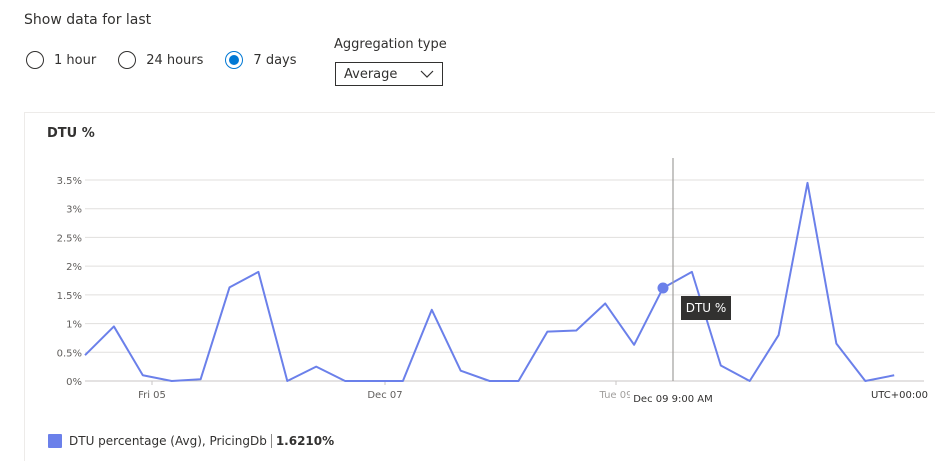  What do you see at coordinates (384, 395) in the screenshot?
I see `x-tick-label: Dec 07` at bounding box center [384, 395].